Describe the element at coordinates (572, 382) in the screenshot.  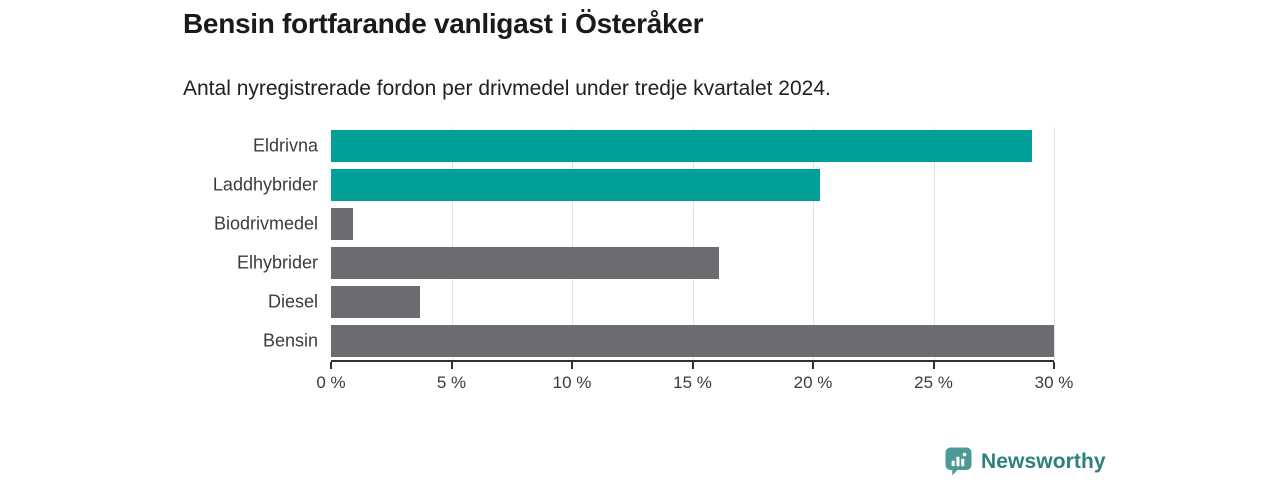
I see `x-tick-label-10: 10 %` at that location.